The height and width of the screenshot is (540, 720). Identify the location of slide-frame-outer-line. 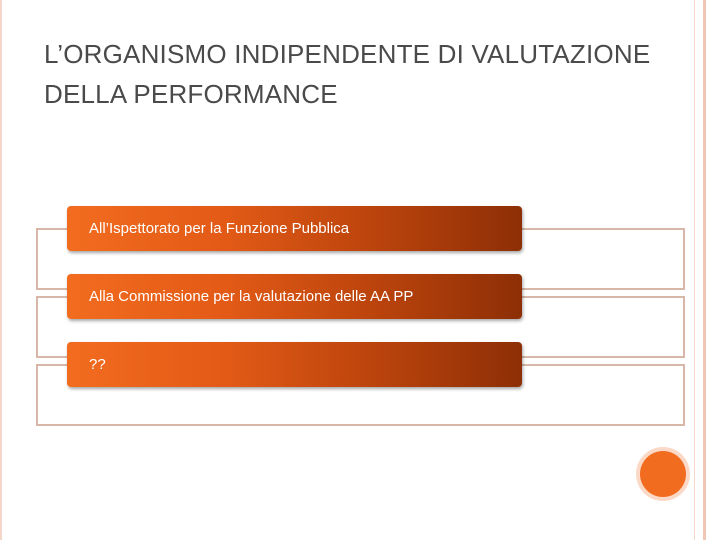
(704, 270).